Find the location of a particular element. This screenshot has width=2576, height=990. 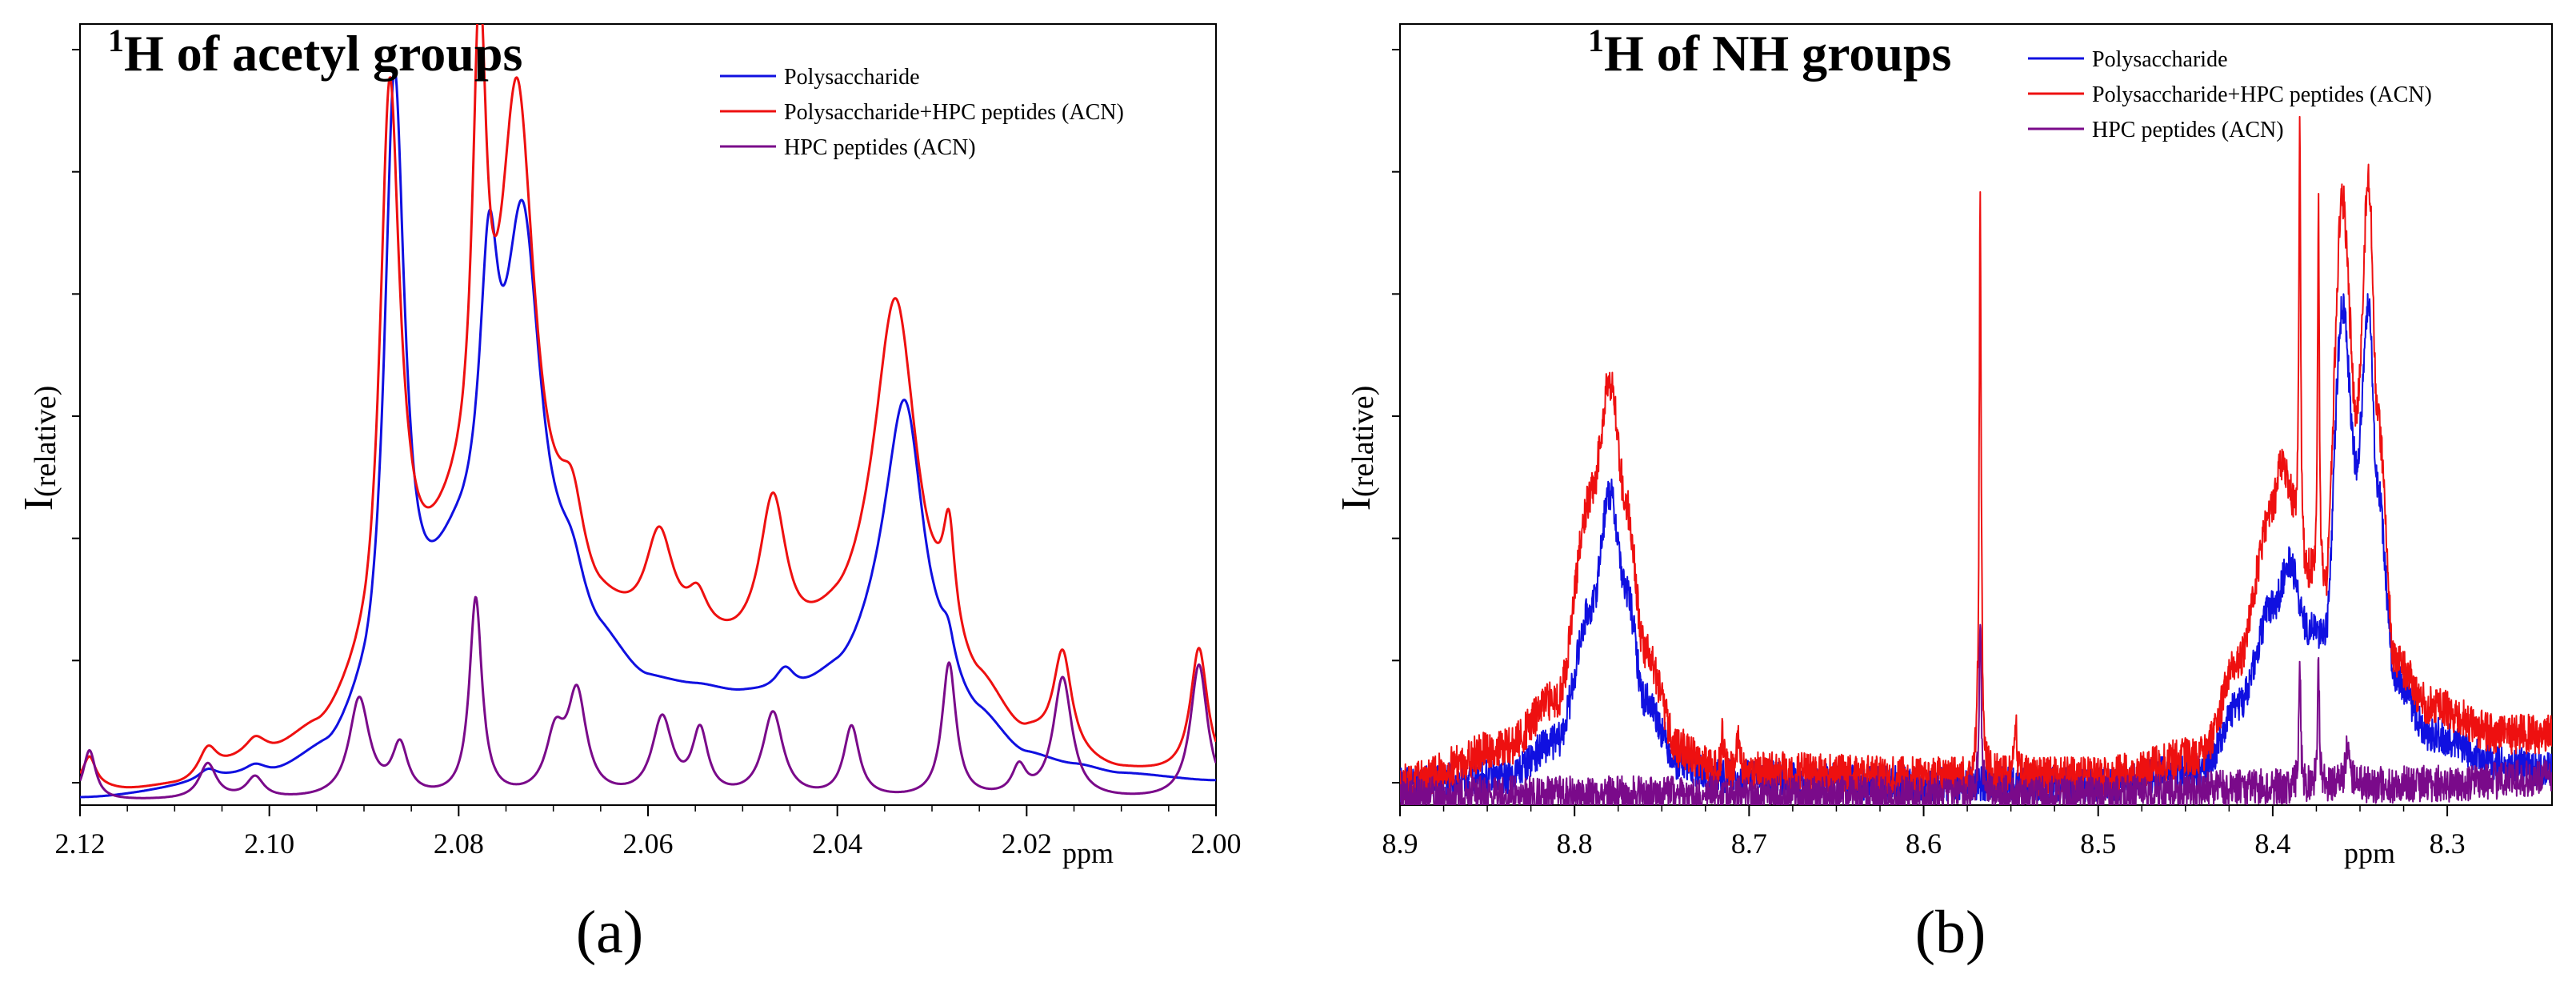

x-tick-label: 8.9 is located at coordinates (1400, 844).